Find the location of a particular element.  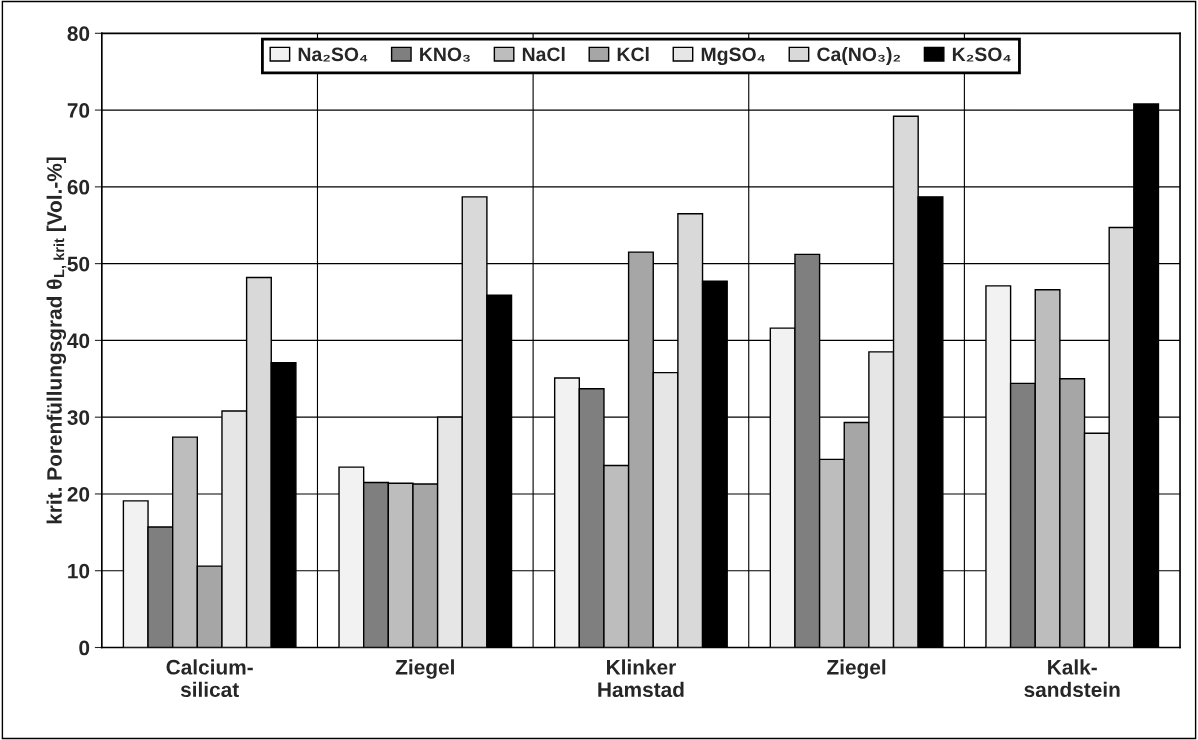

legend-label: Ca(NO₃)₂ is located at coordinates (859, 56).